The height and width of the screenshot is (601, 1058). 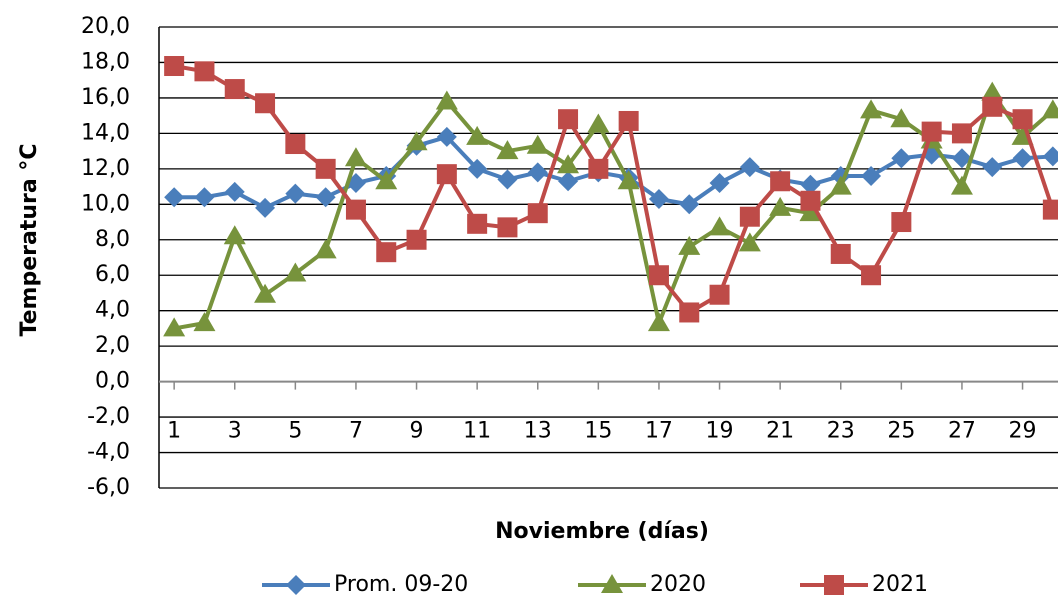 I want to click on y-tick-label: -4,0, so click(x=108, y=452).